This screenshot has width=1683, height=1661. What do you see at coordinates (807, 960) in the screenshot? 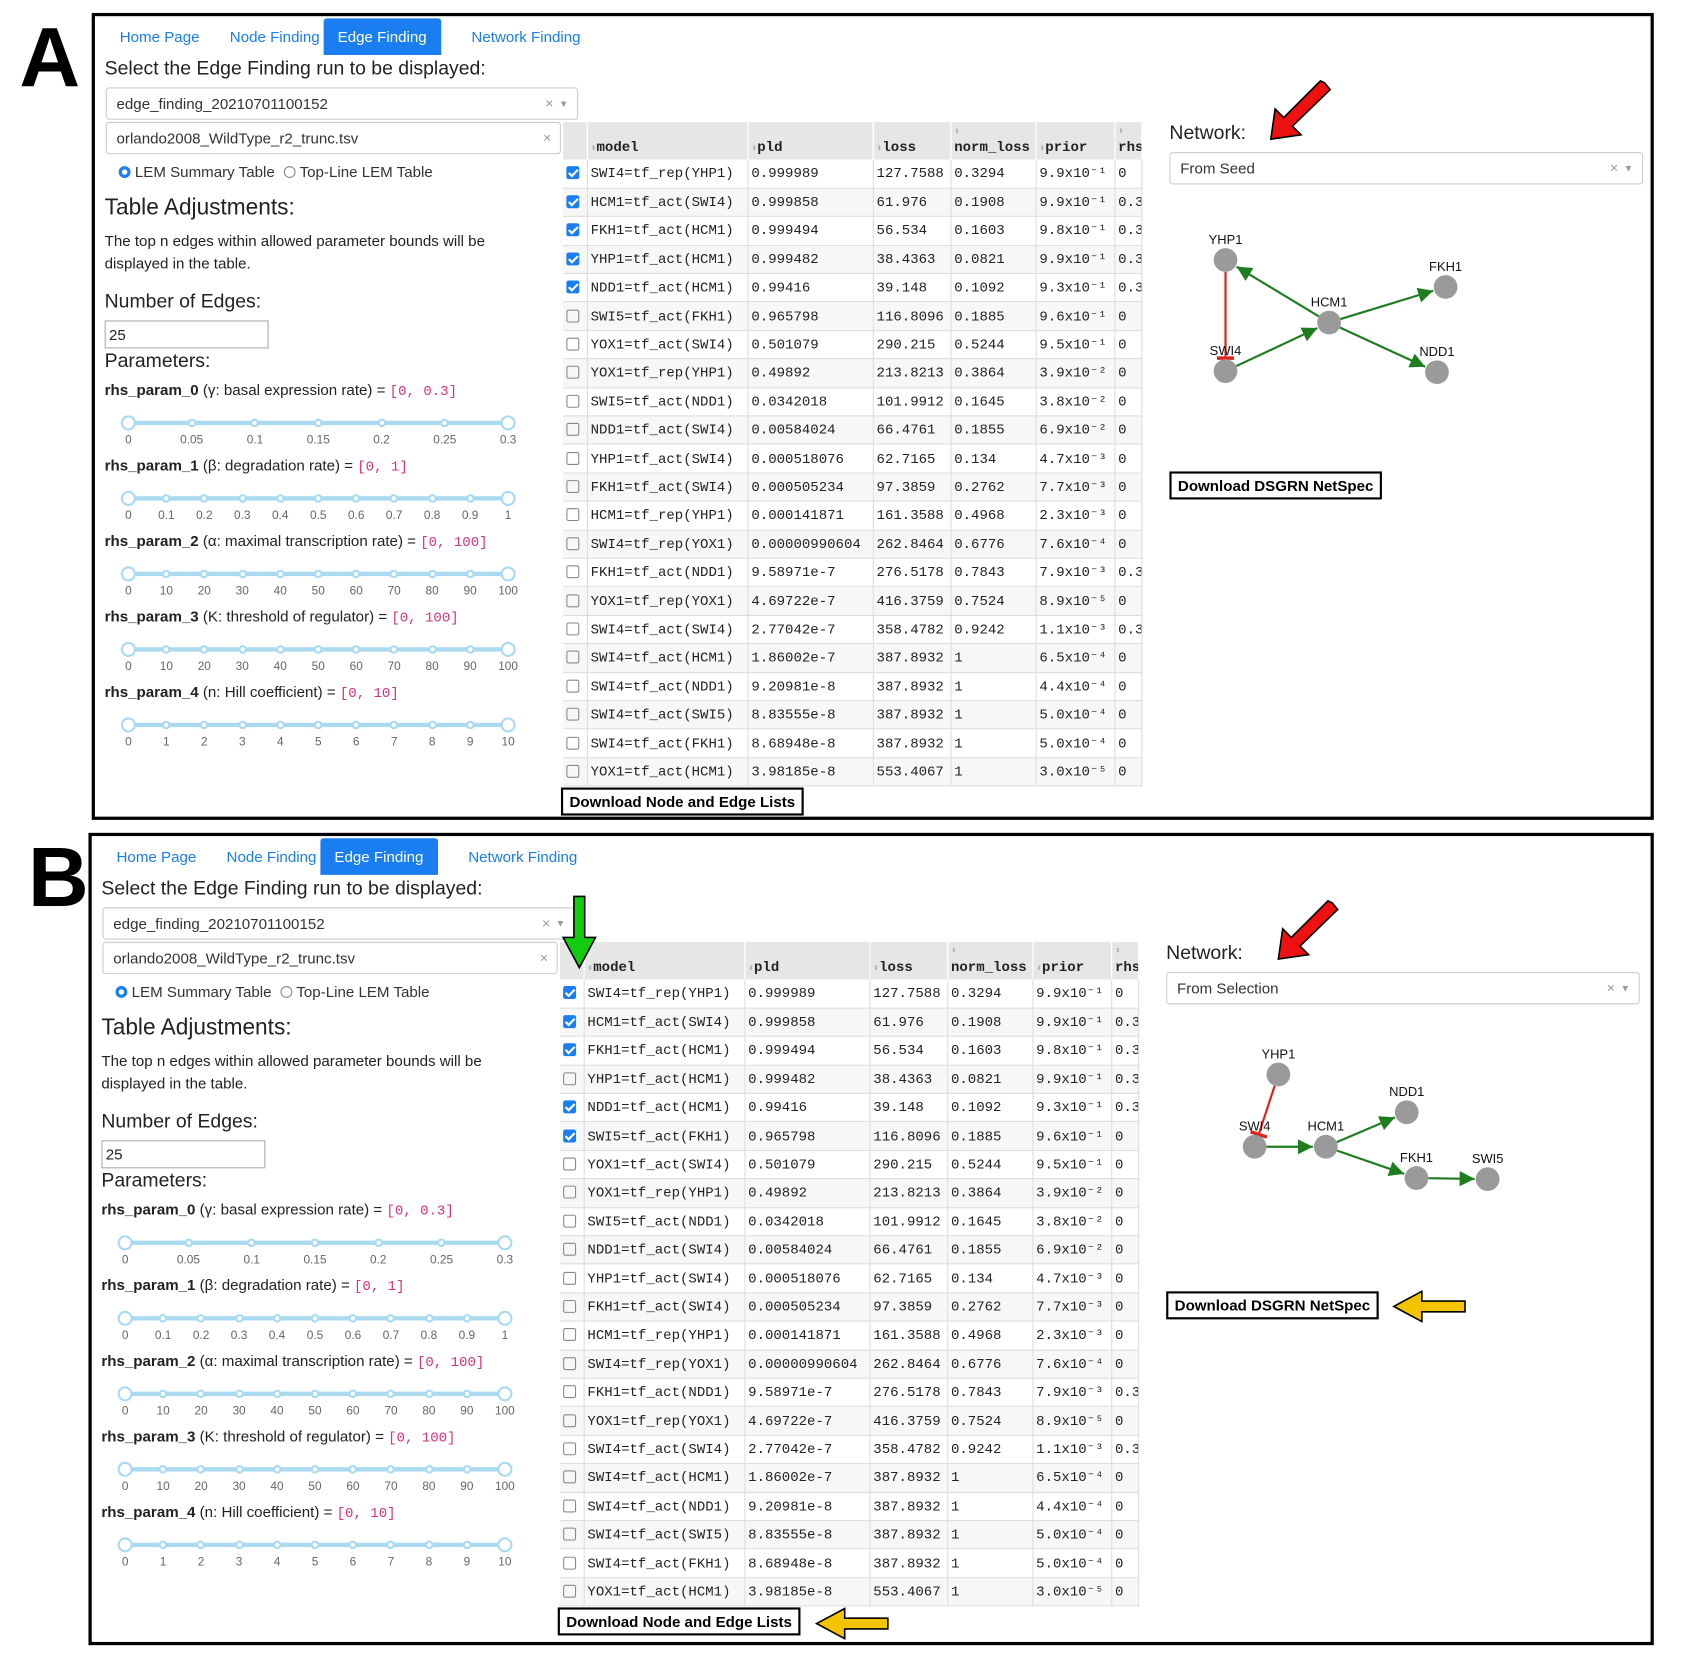
I see `column-header-pld: ⬍pld` at bounding box center [807, 960].